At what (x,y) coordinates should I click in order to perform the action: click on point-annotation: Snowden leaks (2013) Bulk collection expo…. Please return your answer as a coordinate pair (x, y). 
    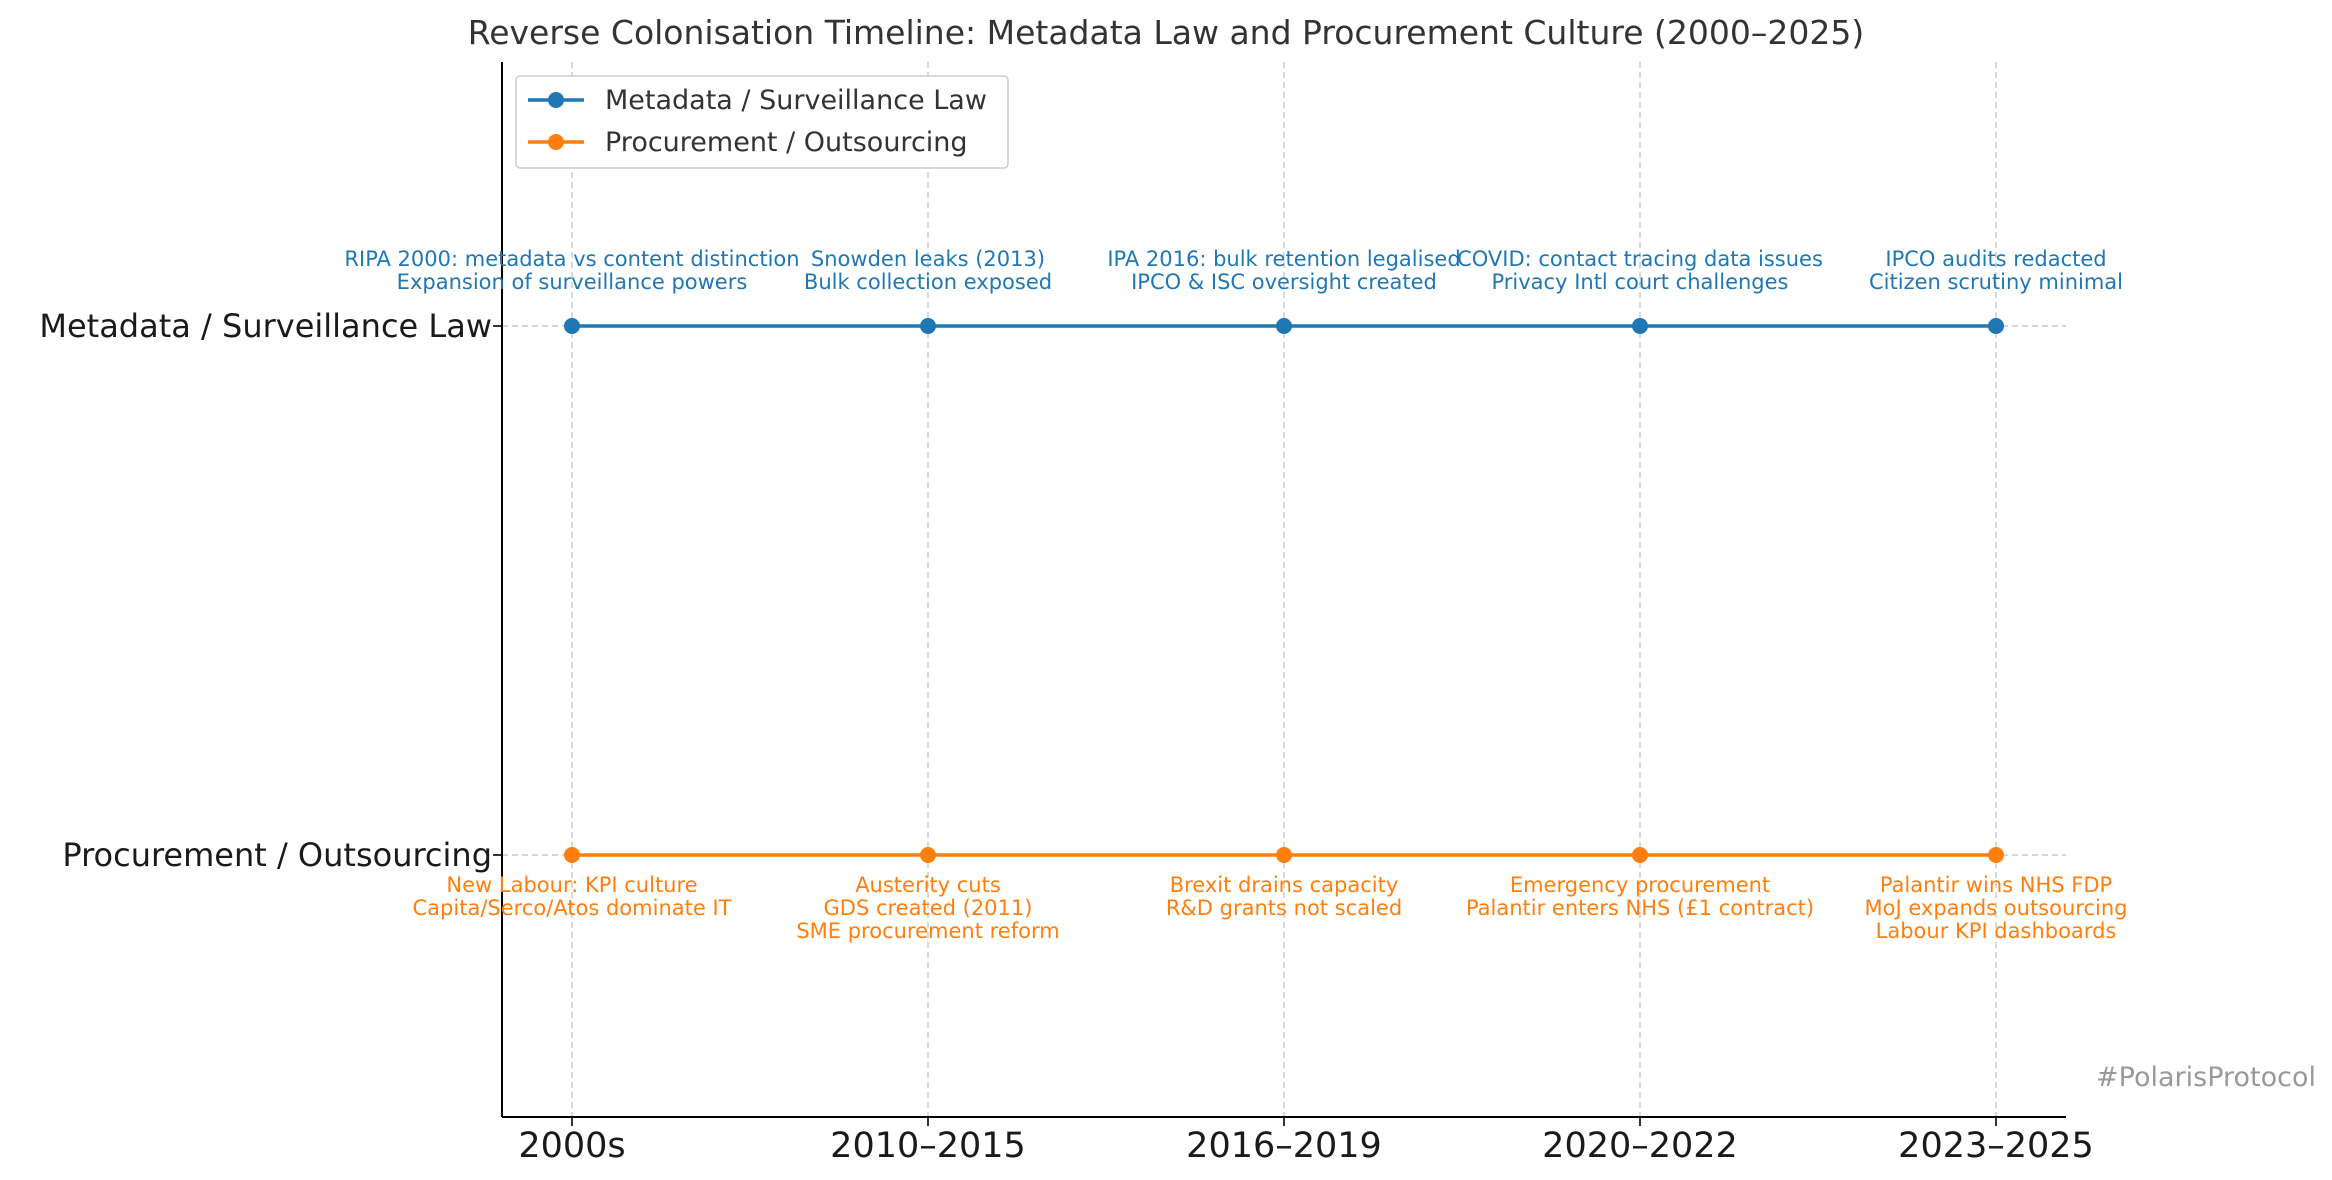
    Looking at the image, I should click on (928, 270).